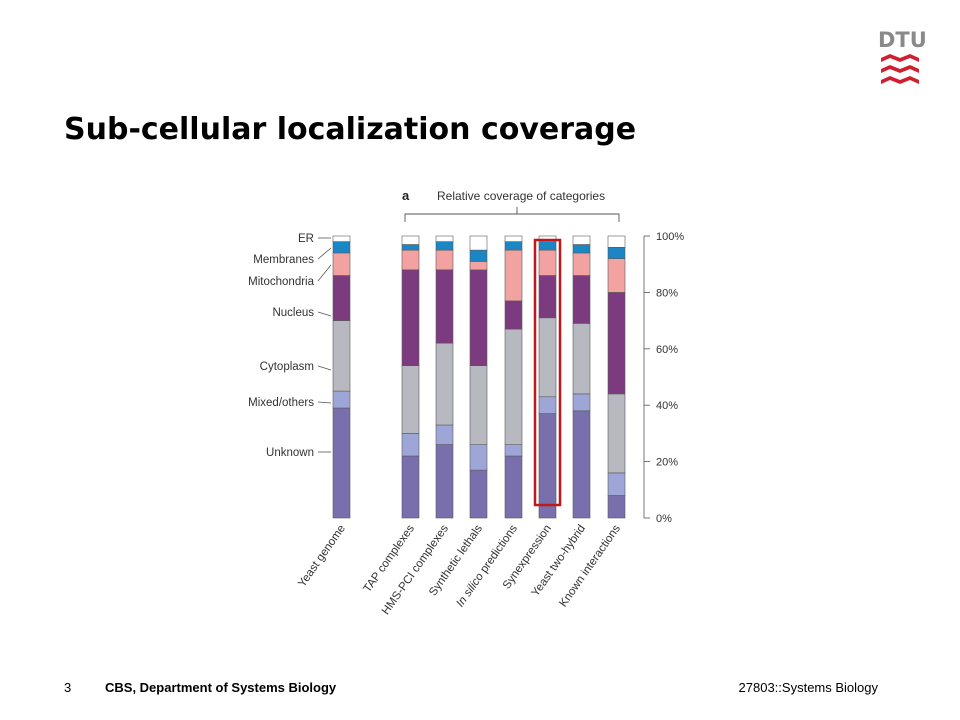 Image resolution: width=960 pixels, height=720 pixels. I want to click on bar-segment-hms-pci-complexes-er, so click(444, 238).